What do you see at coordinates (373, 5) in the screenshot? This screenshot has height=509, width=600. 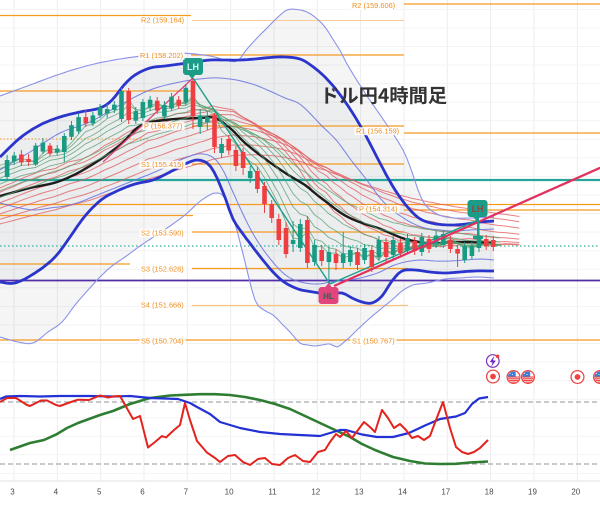 I see `svg-text: R2 (159.606)` at bounding box center [373, 5].